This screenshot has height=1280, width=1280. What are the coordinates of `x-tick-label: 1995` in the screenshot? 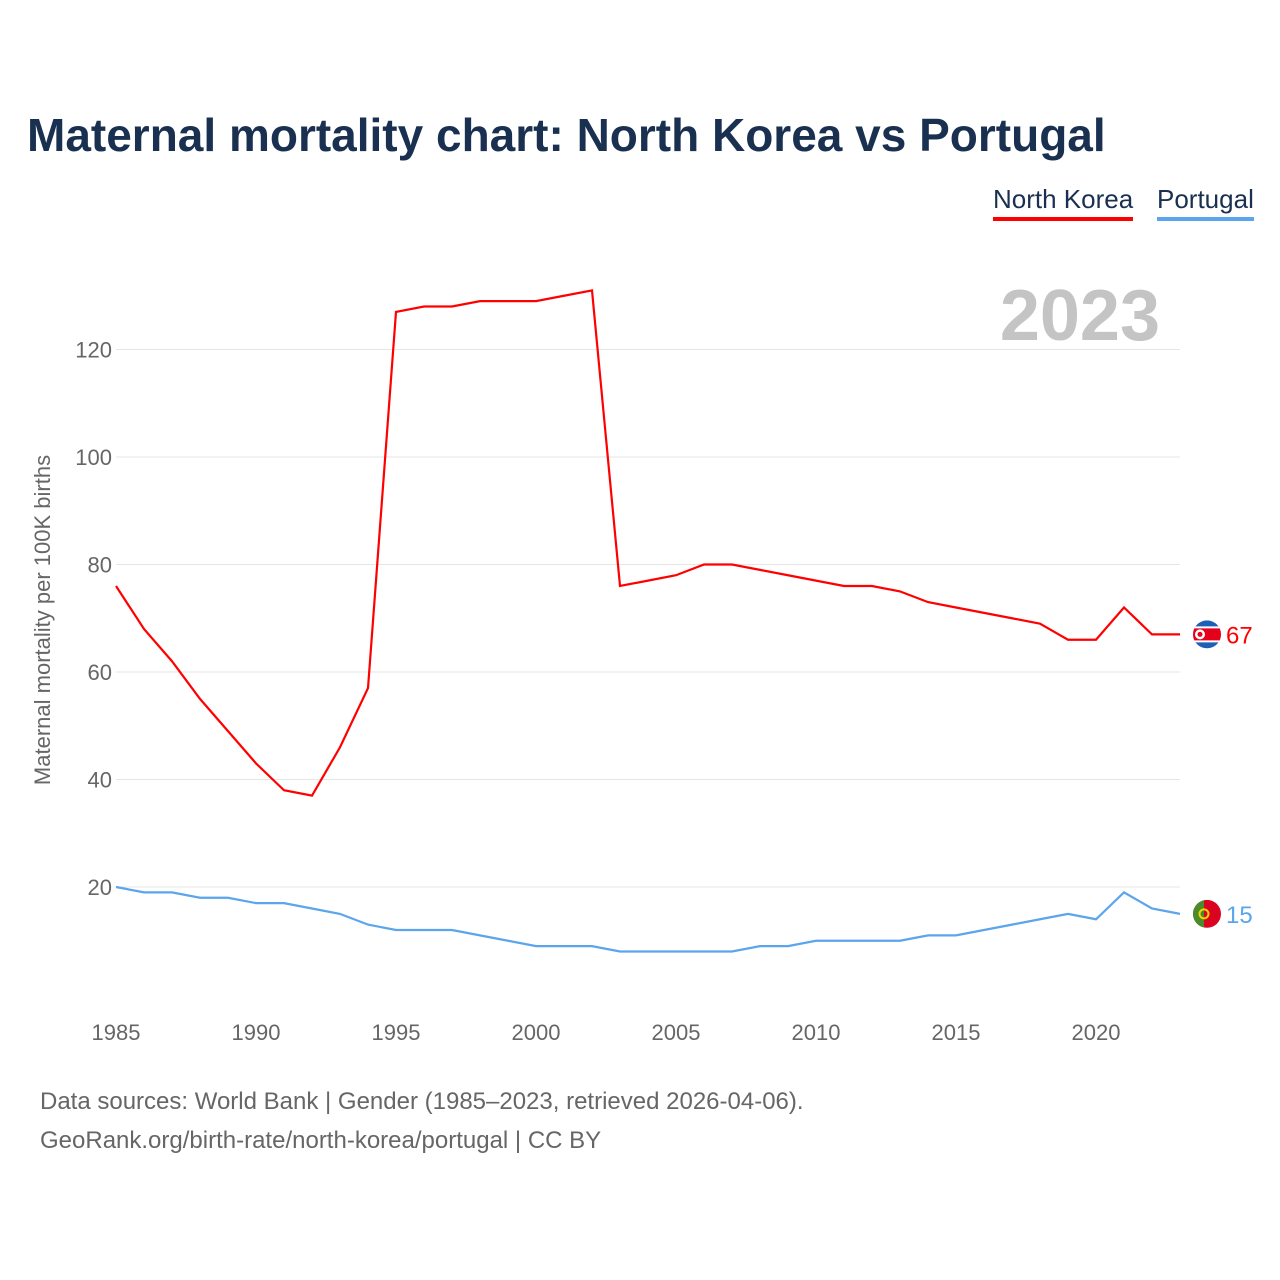 It's located at (396, 1032).